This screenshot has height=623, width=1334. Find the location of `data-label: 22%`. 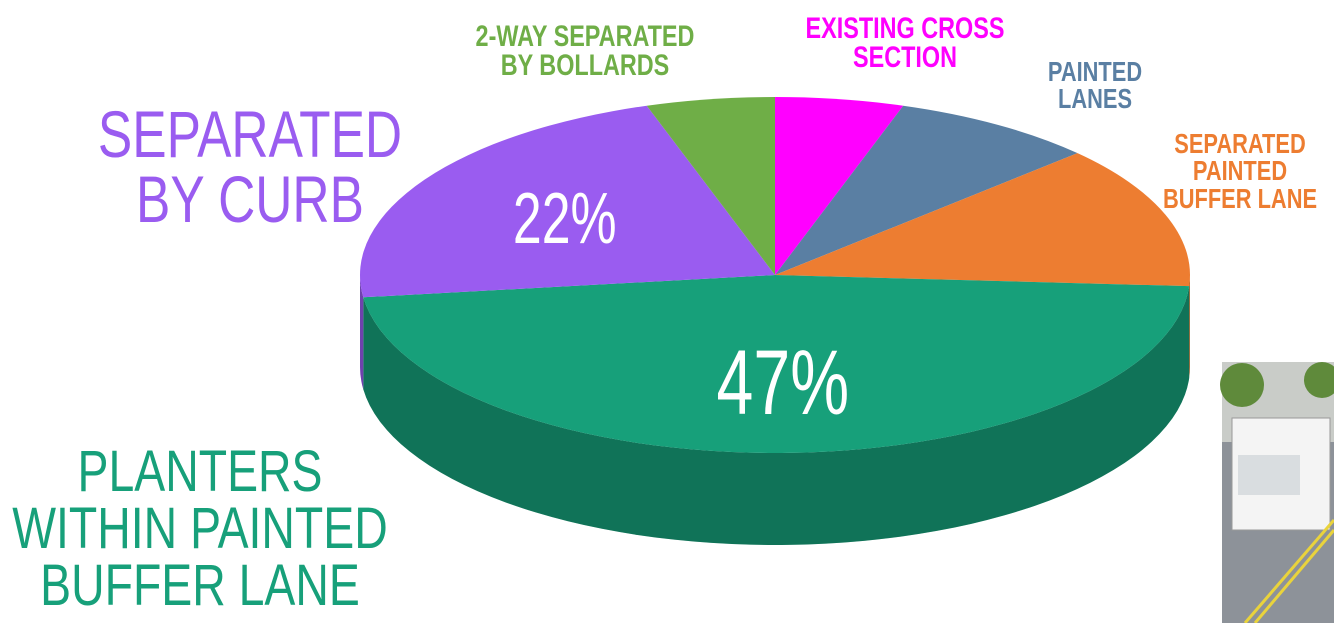

data-label: 22% is located at coordinates (565, 219).